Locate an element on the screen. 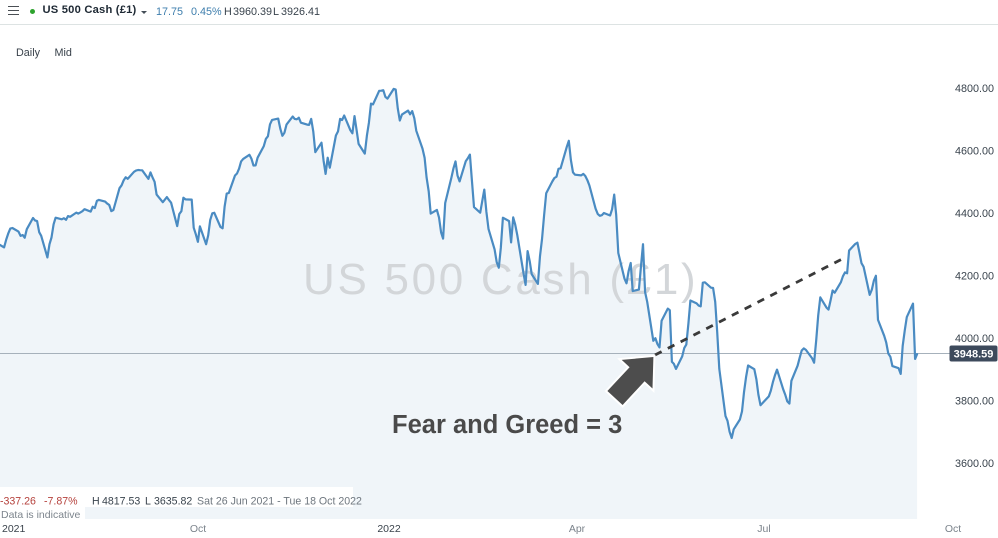  svg-text: 3600.00 is located at coordinates (974, 464).